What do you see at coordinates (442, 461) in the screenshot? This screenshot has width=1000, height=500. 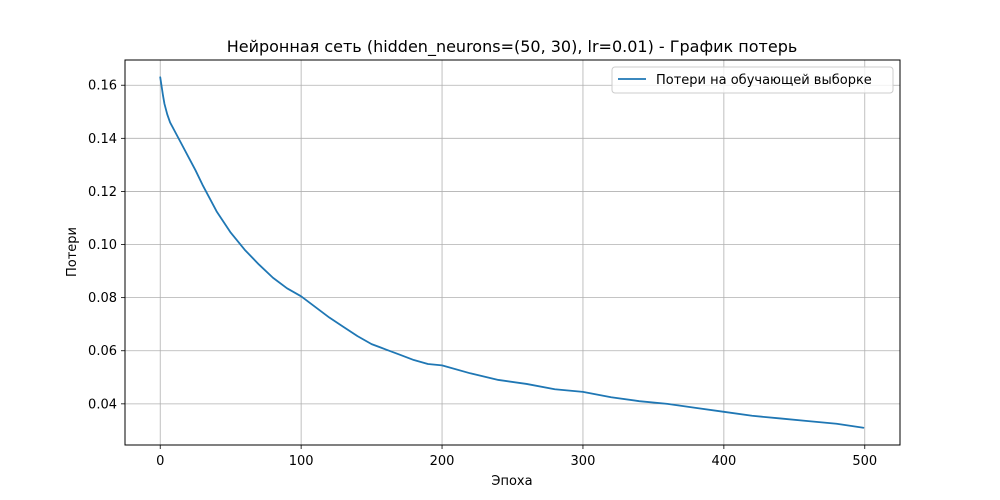 I see `x-tick-label: 200` at bounding box center [442, 461].